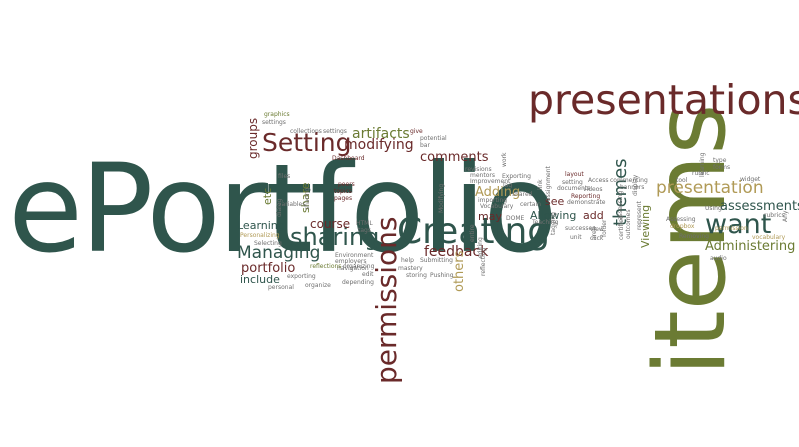  I want to click on word-display: display, so click(635, 185).